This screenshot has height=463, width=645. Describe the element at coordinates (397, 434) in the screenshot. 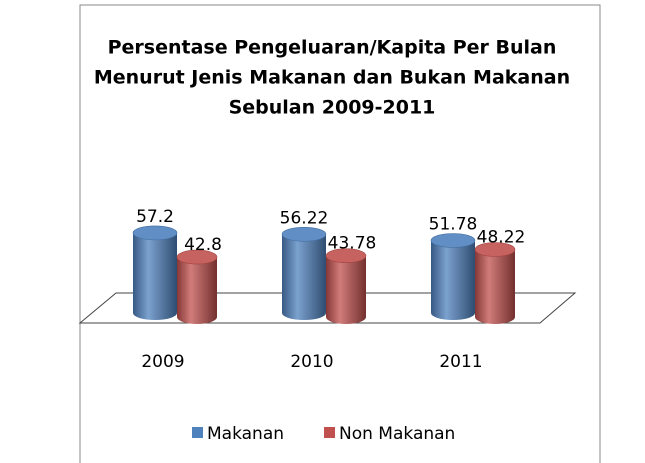

I see `legend-label: Non Makanan` at that location.